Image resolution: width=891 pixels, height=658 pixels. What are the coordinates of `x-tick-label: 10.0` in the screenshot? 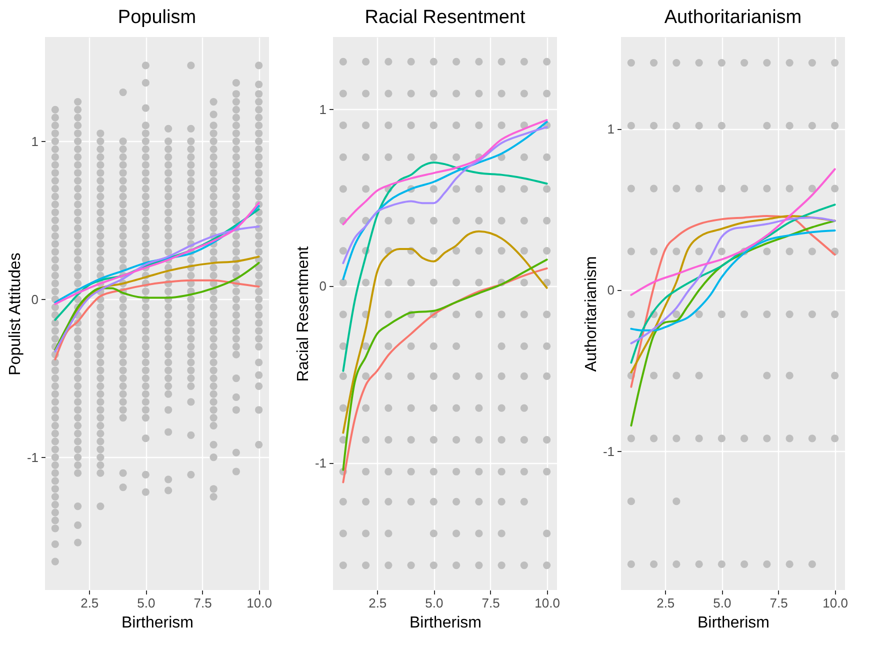 It's located at (259, 603).